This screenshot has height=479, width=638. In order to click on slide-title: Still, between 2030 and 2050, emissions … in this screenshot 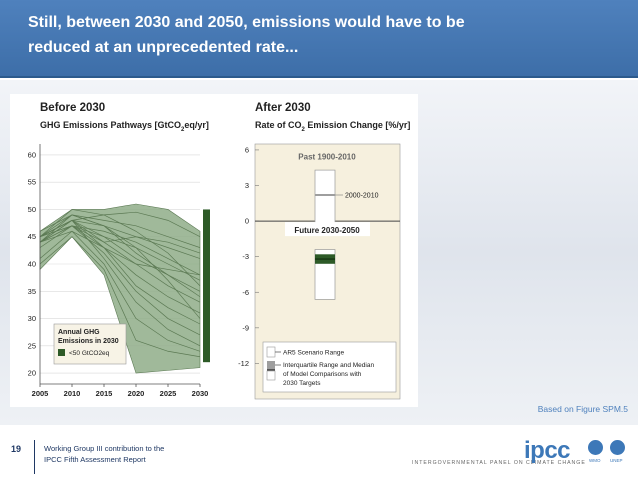, I will do `click(308, 35)`.